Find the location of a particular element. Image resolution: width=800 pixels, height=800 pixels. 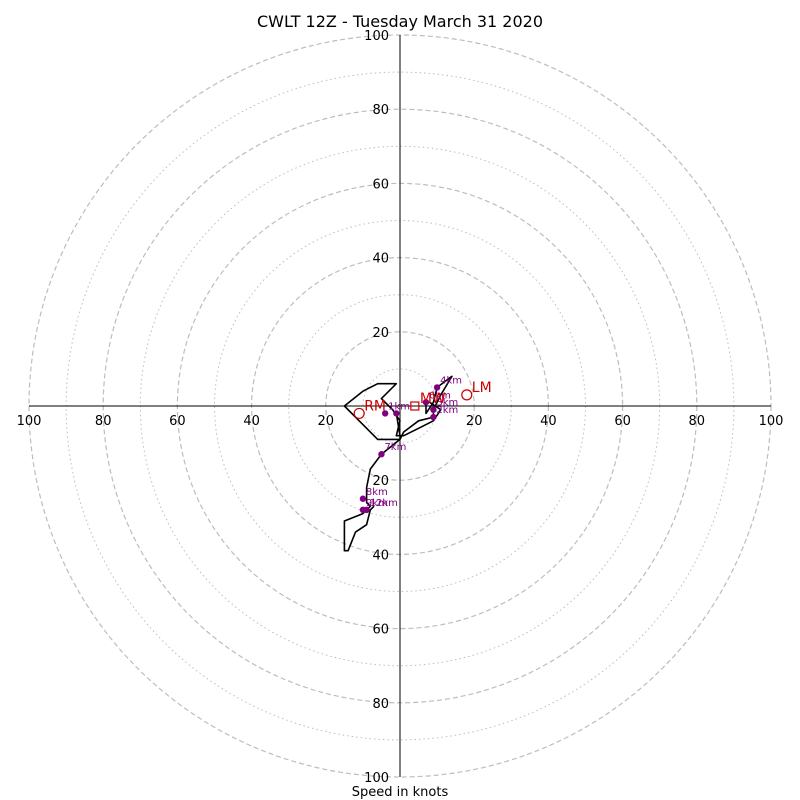

storm-motion-label: RM is located at coordinates (375, 406).